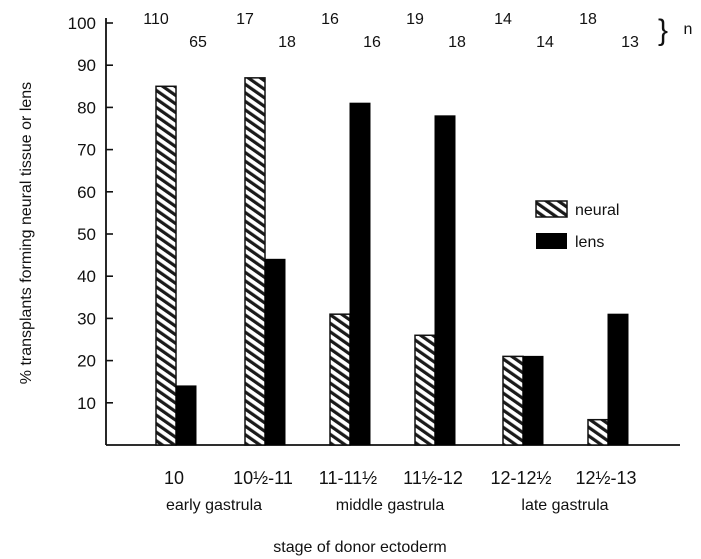 This screenshot has width=701, height=559. I want to click on n-label-lens: 65, so click(198, 42).